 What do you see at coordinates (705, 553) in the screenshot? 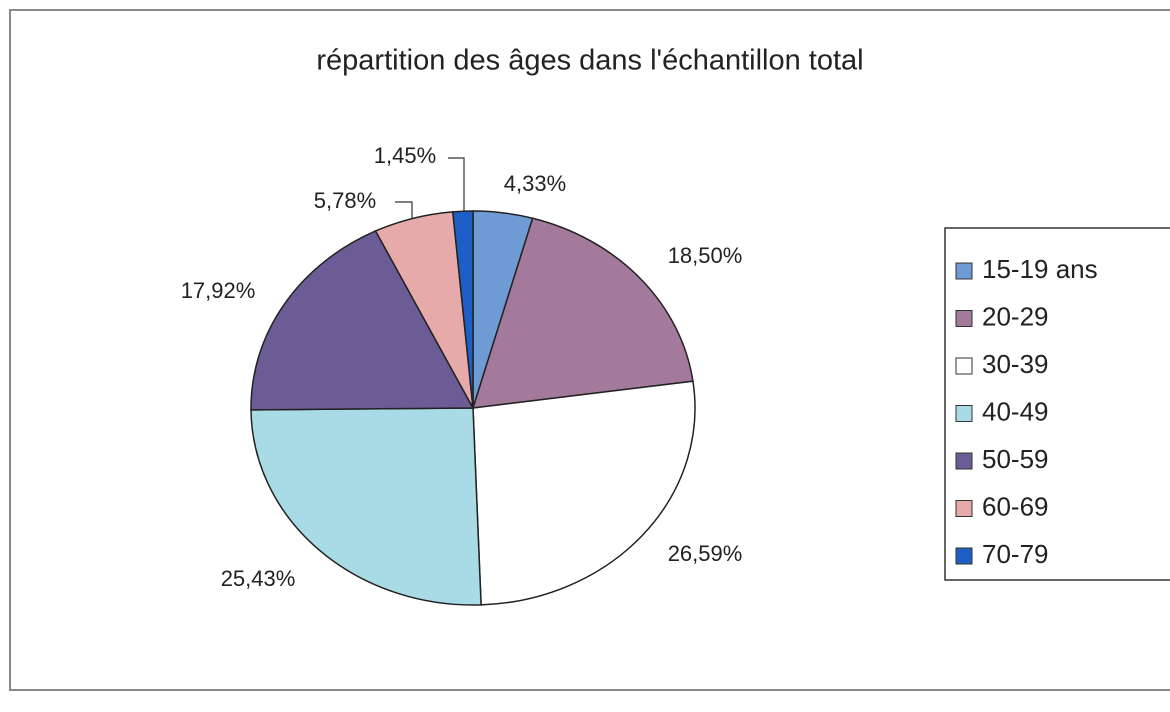
I see `data-label: 26,59%` at bounding box center [705, 553].